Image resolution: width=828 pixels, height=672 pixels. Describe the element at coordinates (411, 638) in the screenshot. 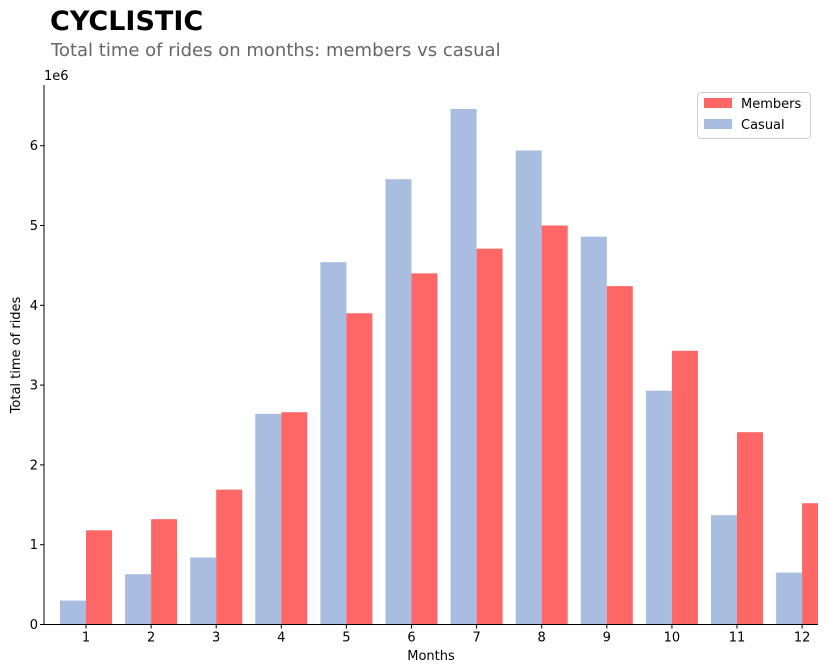

I see `x-tick-label: 6` at that location.